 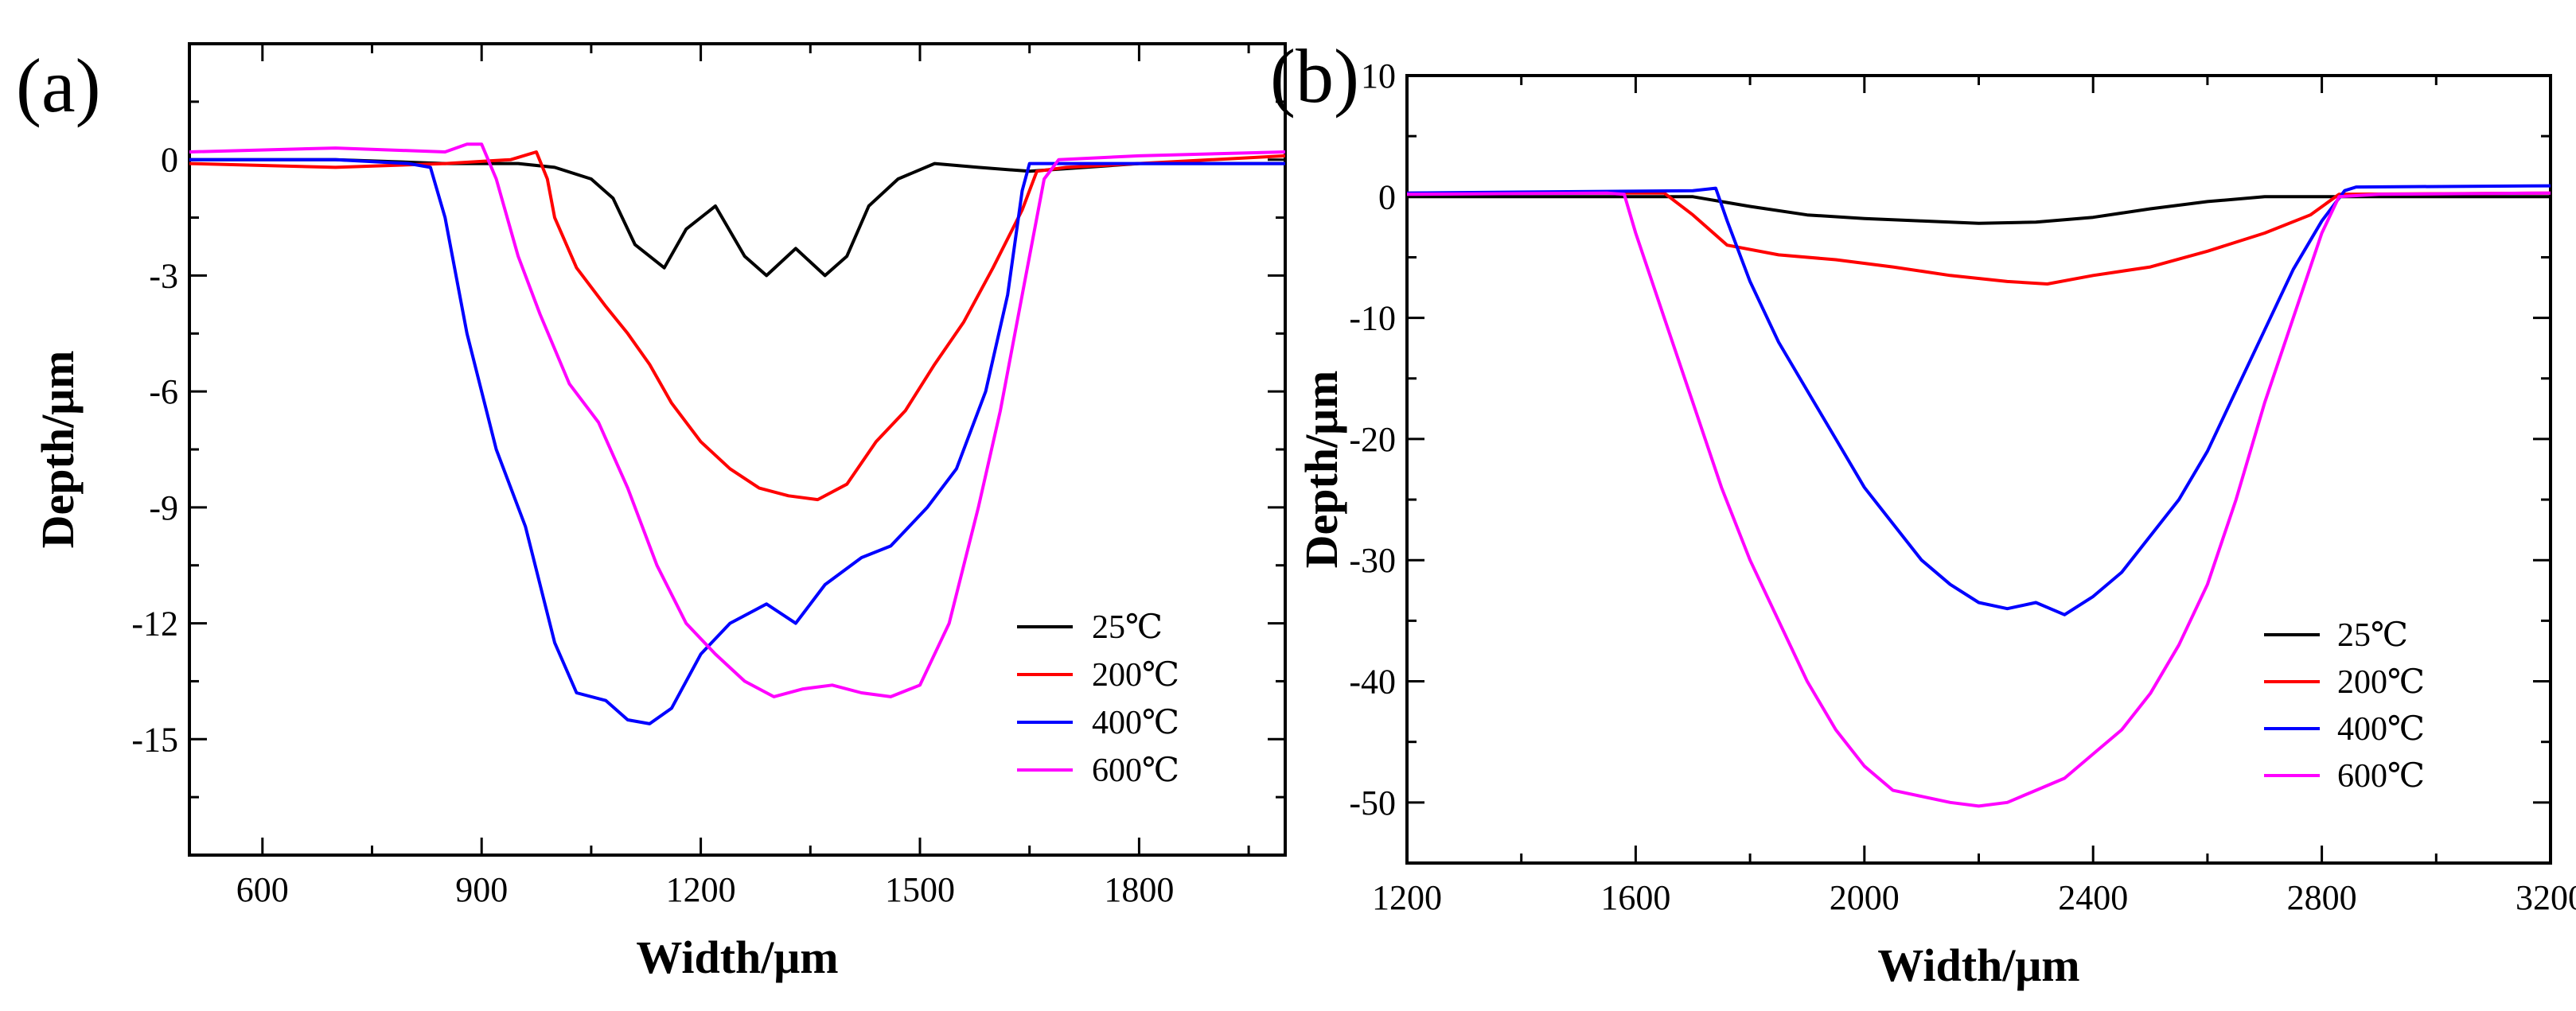 What do you see at coordinates (59, 85) in the screenshot?
I see `panel-label: (a)` at bounding box center [59, 85].